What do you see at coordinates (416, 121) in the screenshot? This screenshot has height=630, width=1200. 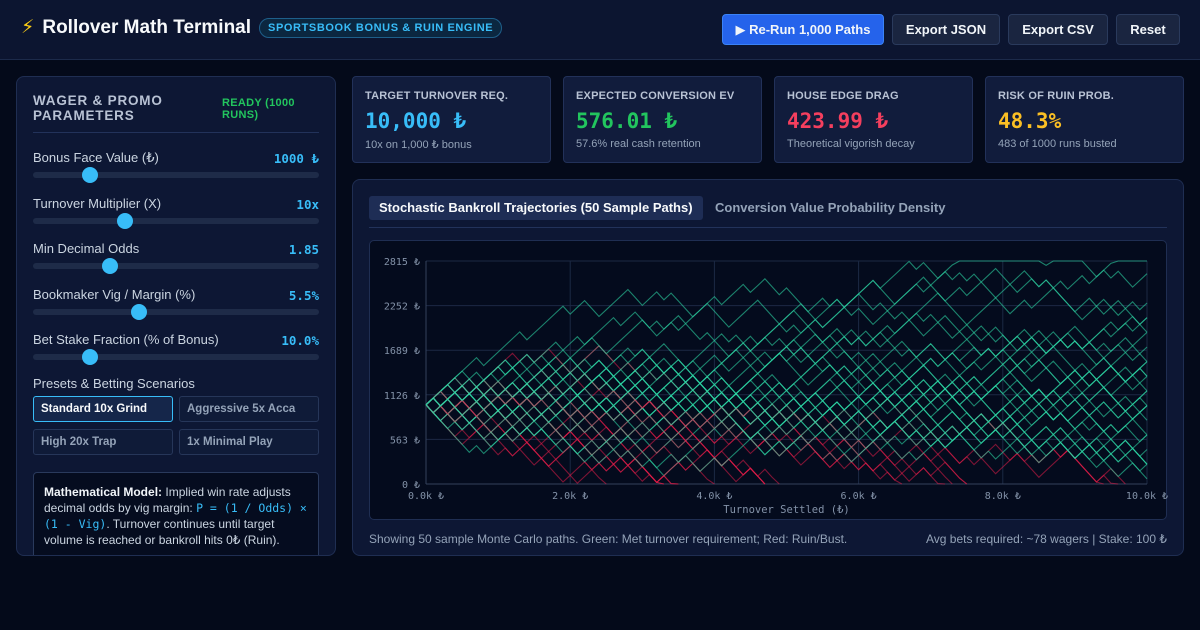 I see `kpi-value: 10,000 ₺` at bounding box center [416, 121].